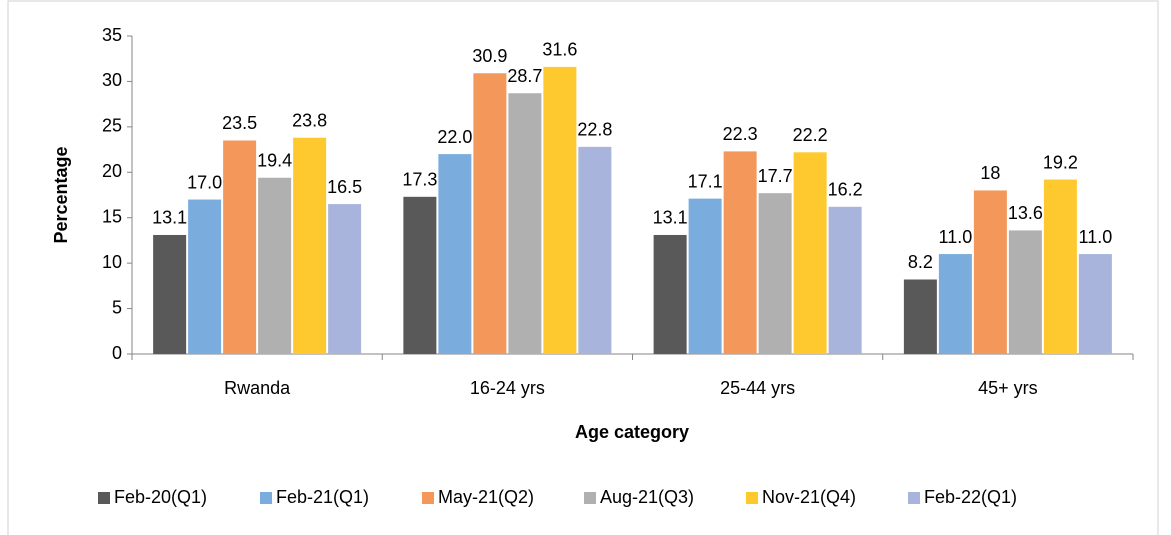 The width and height of the screenshot is (1171, 535). I want to click on data-label: 23.8, so click(309, 121).